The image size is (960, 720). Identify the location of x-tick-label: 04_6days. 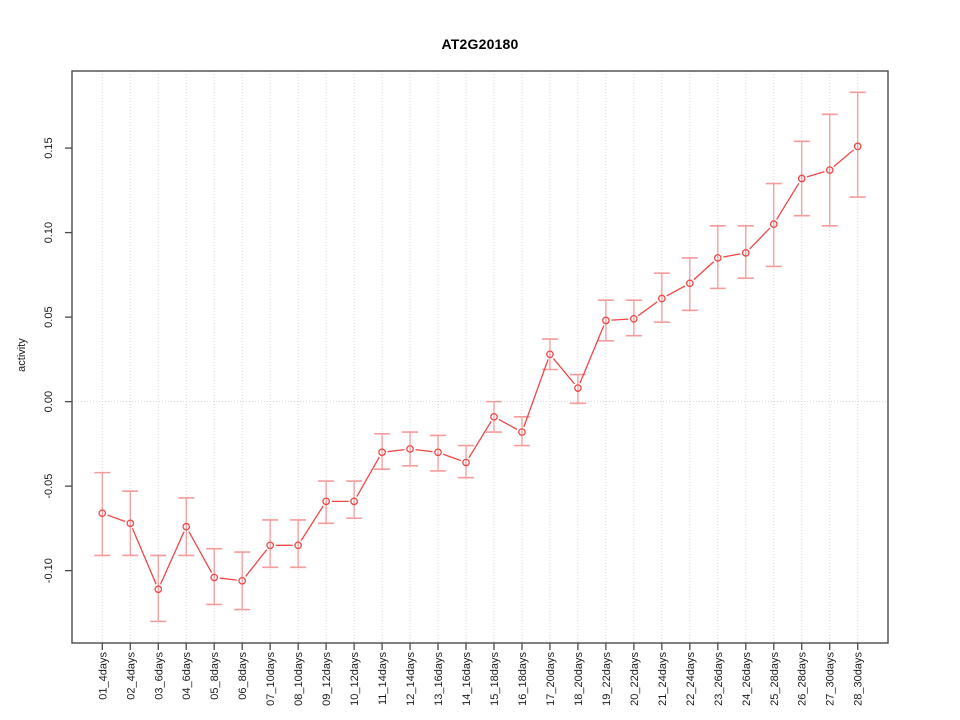
(187, 676).